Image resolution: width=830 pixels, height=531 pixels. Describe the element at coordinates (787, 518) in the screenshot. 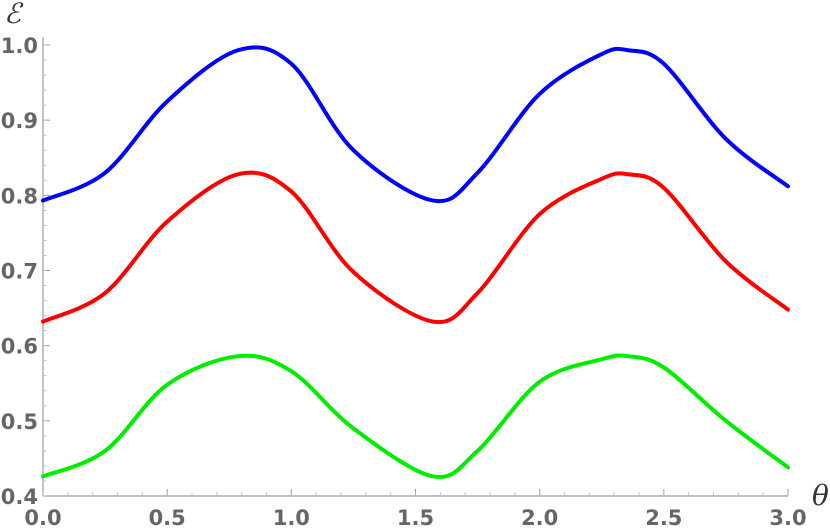

I see `x-tick-label: 3.0` at that location.